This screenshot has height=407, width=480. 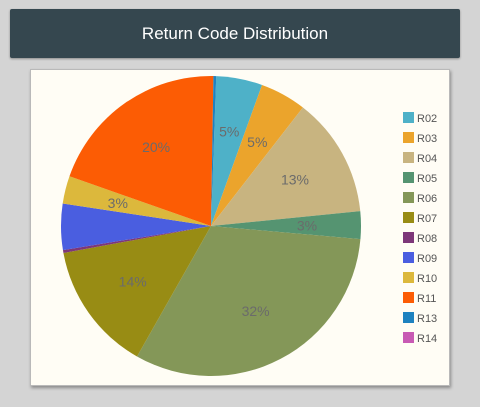 What do you see at coordinates (408, 137) in the screenshot?
I see `legend-swatch-r03` at bounding box center [408, 137].